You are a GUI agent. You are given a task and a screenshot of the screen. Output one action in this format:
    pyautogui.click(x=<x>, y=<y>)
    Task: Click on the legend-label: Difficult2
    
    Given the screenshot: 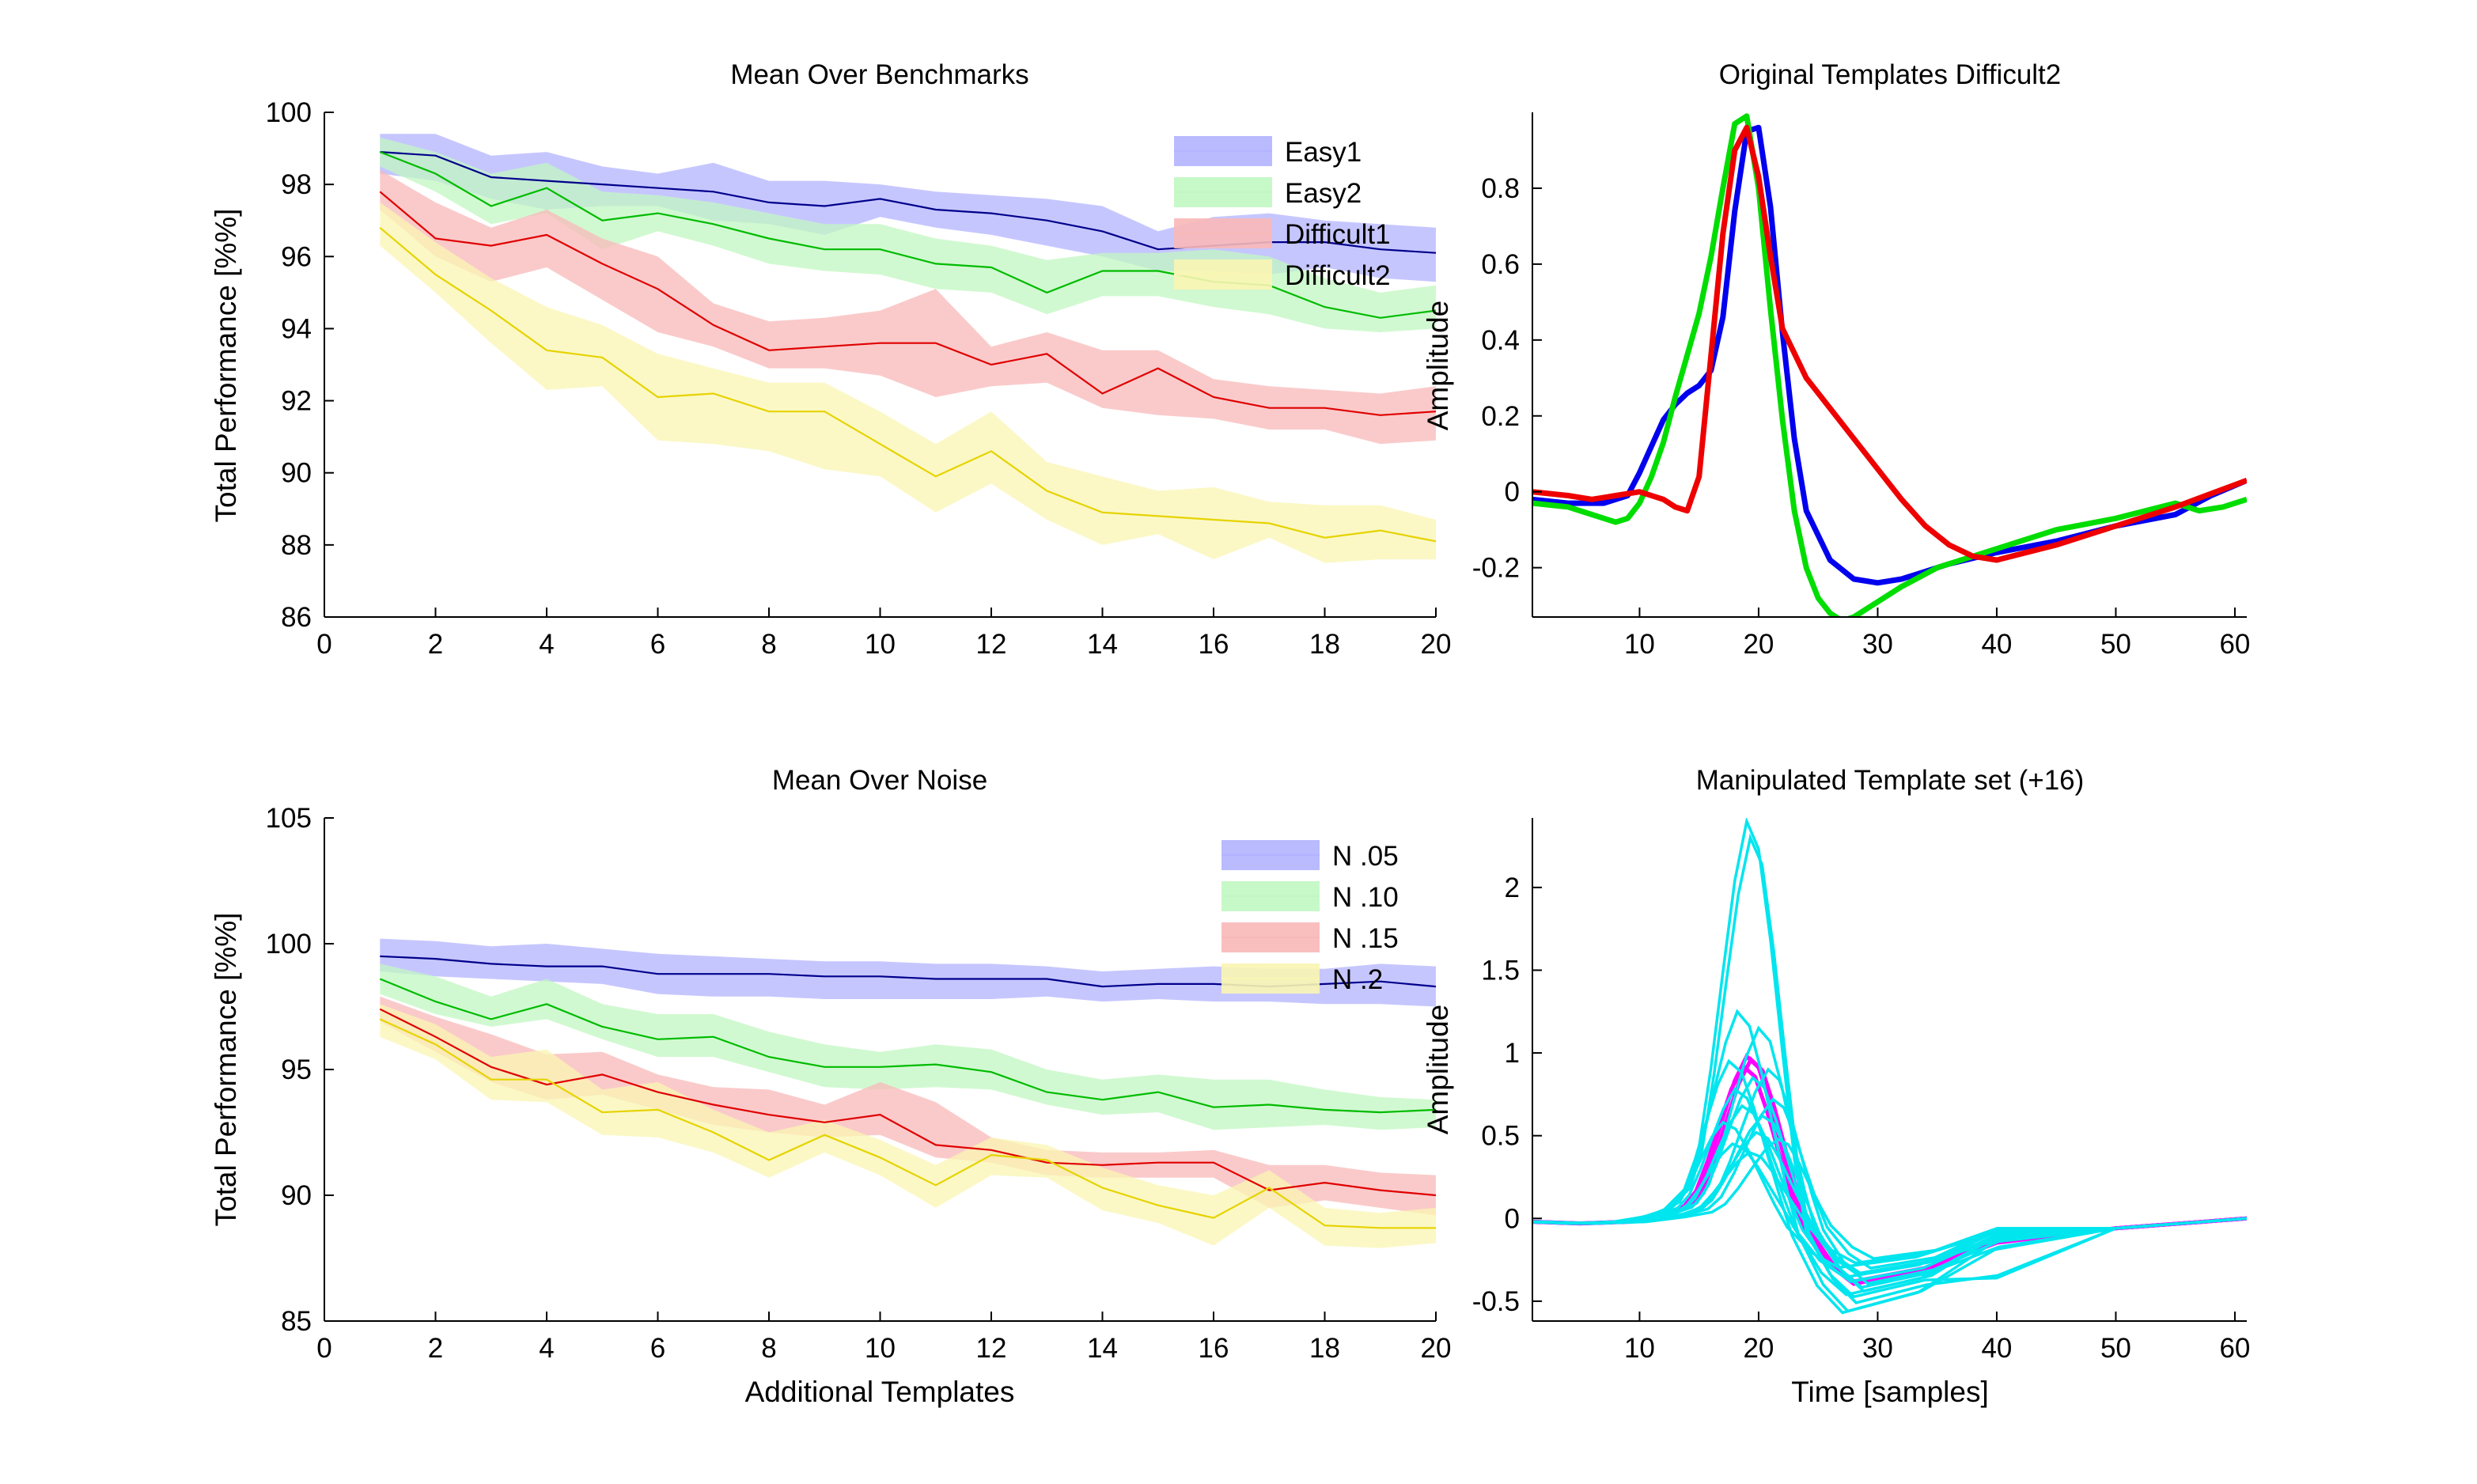 What is the action you would take?
    pyautogui.click(x=1338, y=275)
    